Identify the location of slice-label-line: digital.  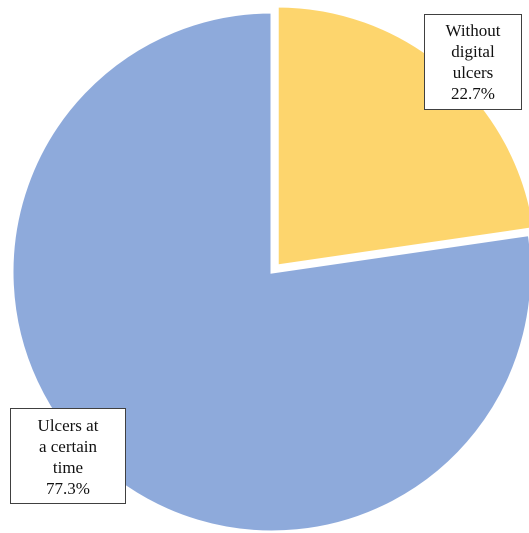
(473, 51).